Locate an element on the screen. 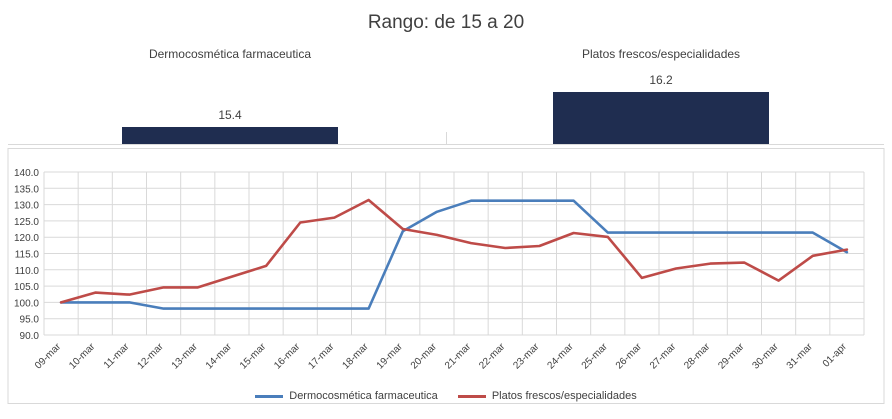  x-tick-label: 19-mar is located at coordinates (390, 356).